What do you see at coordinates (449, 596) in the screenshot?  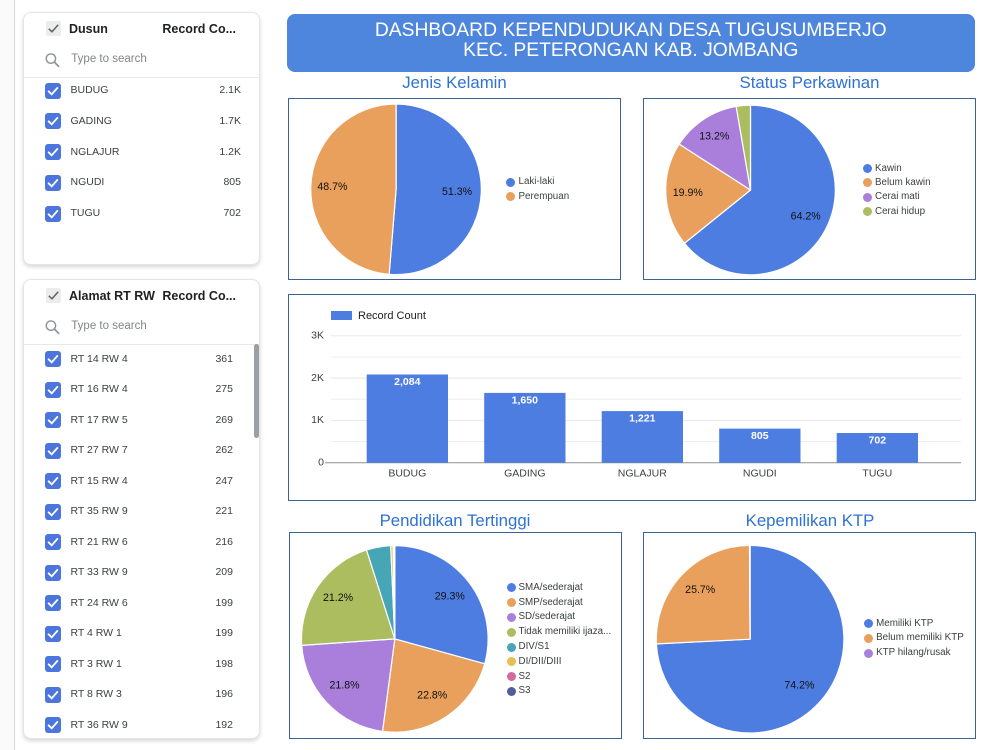 I see `svg-text: 29.3%` at bounding box center [449, 596].